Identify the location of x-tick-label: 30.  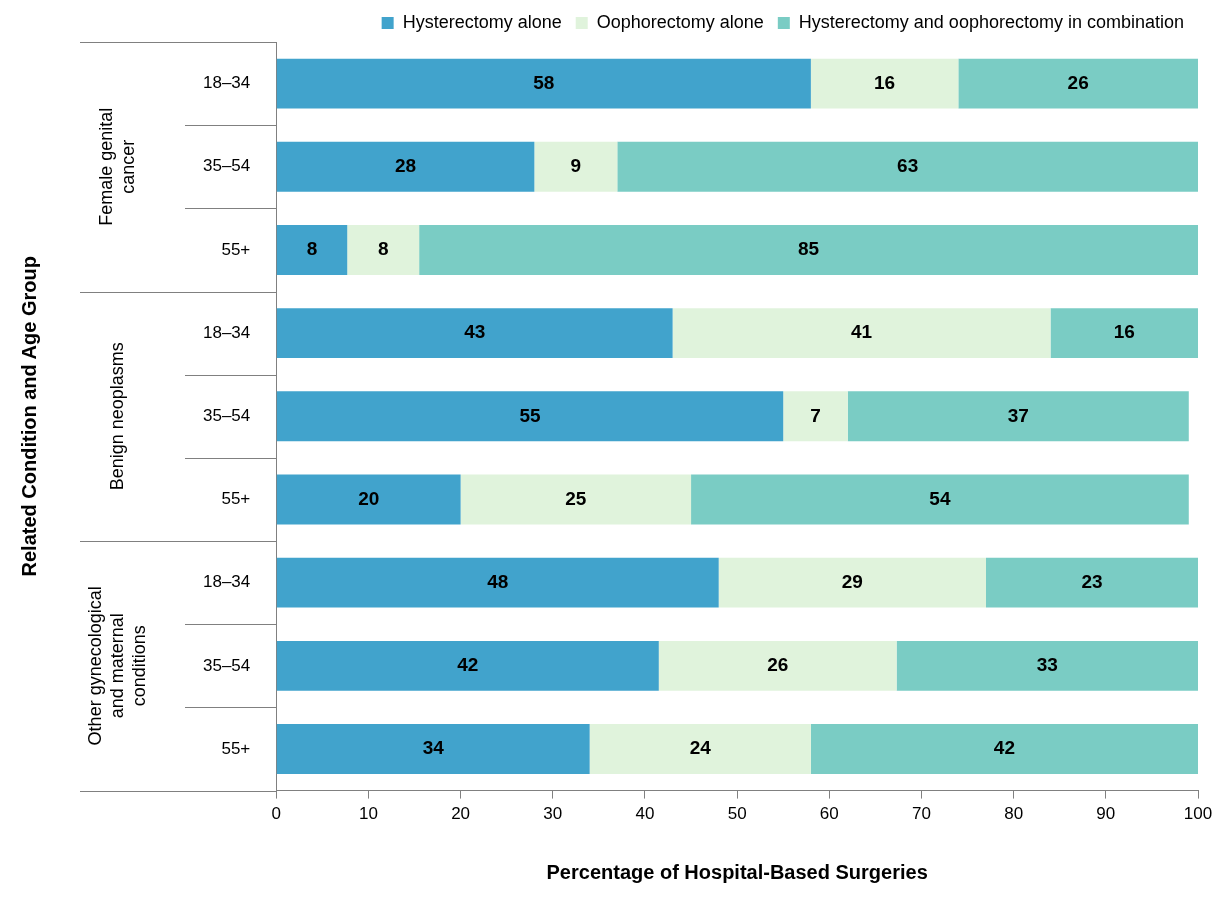
(553, 814).